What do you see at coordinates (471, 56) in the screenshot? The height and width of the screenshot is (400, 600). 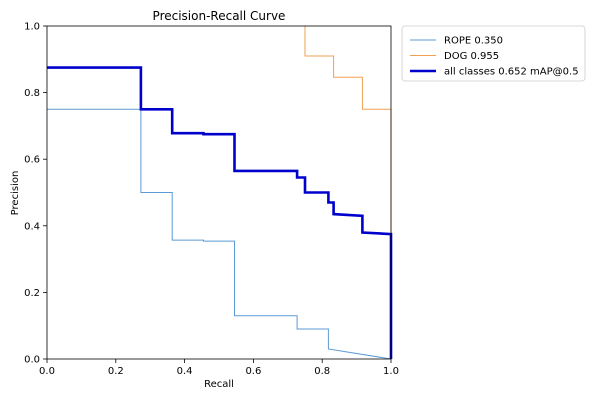 I see `legend-label-1: DOG 0.955` at bounding box center [471, 56].